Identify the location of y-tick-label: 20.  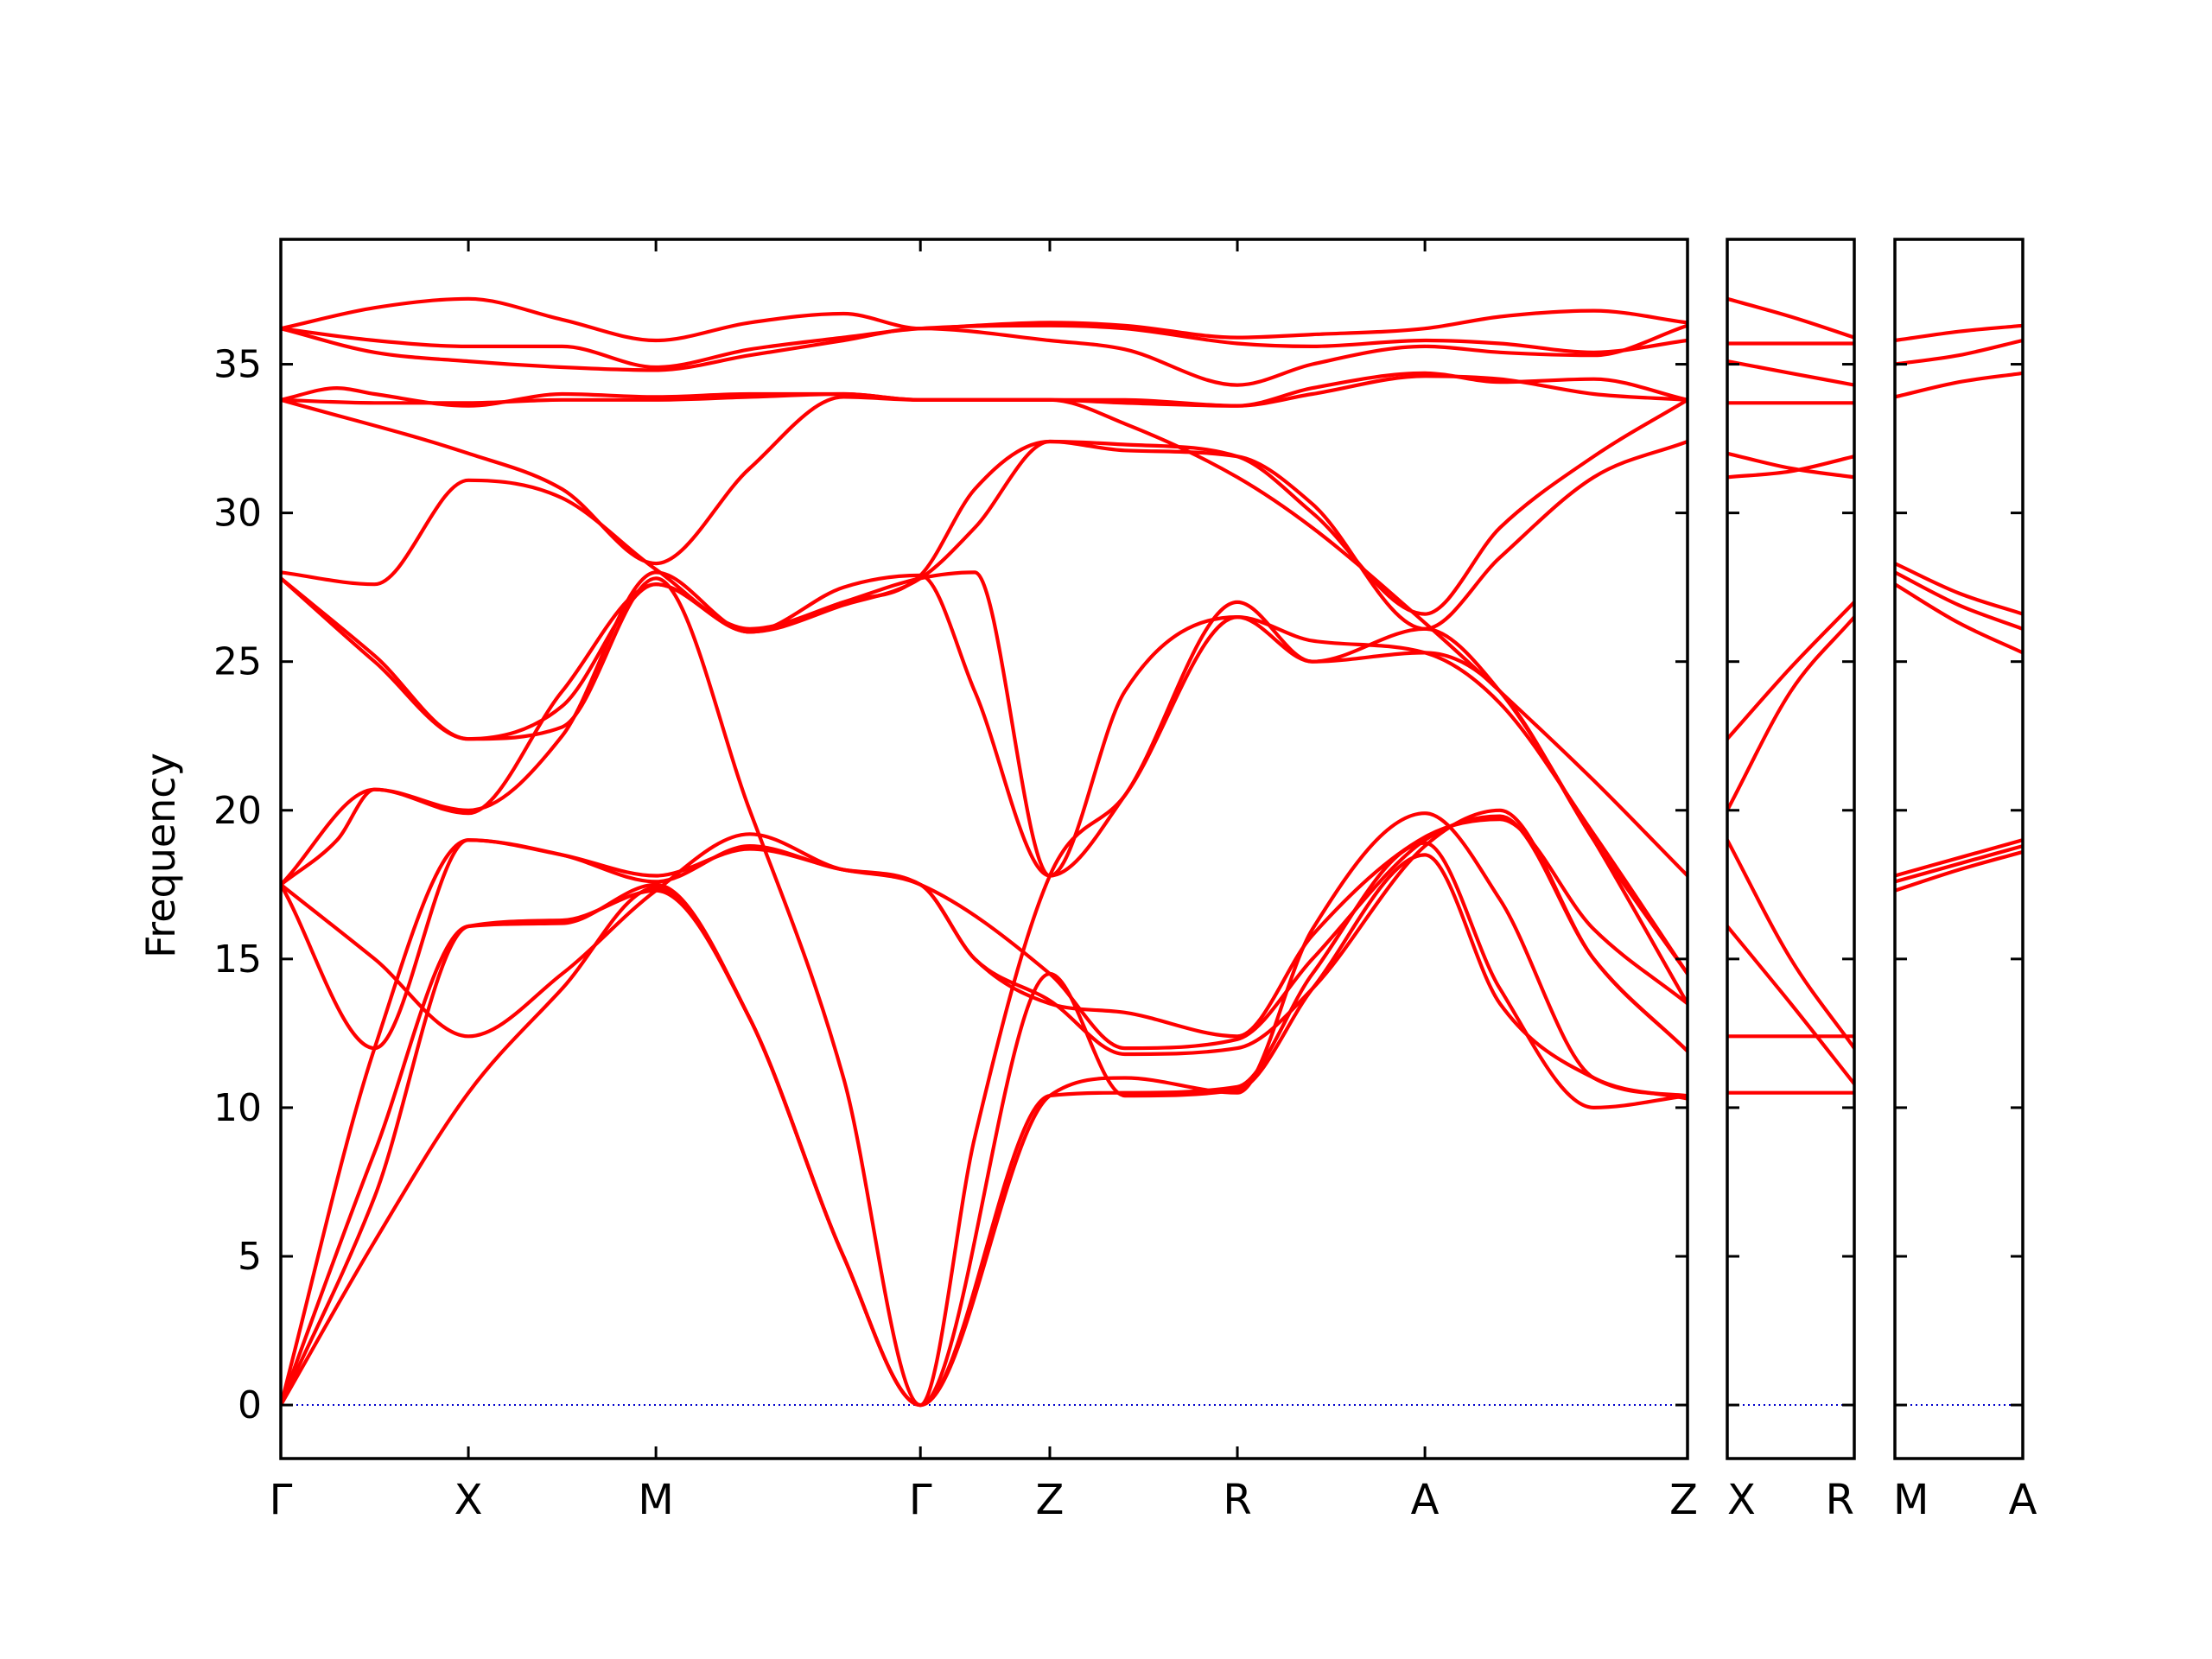
(237, 811).